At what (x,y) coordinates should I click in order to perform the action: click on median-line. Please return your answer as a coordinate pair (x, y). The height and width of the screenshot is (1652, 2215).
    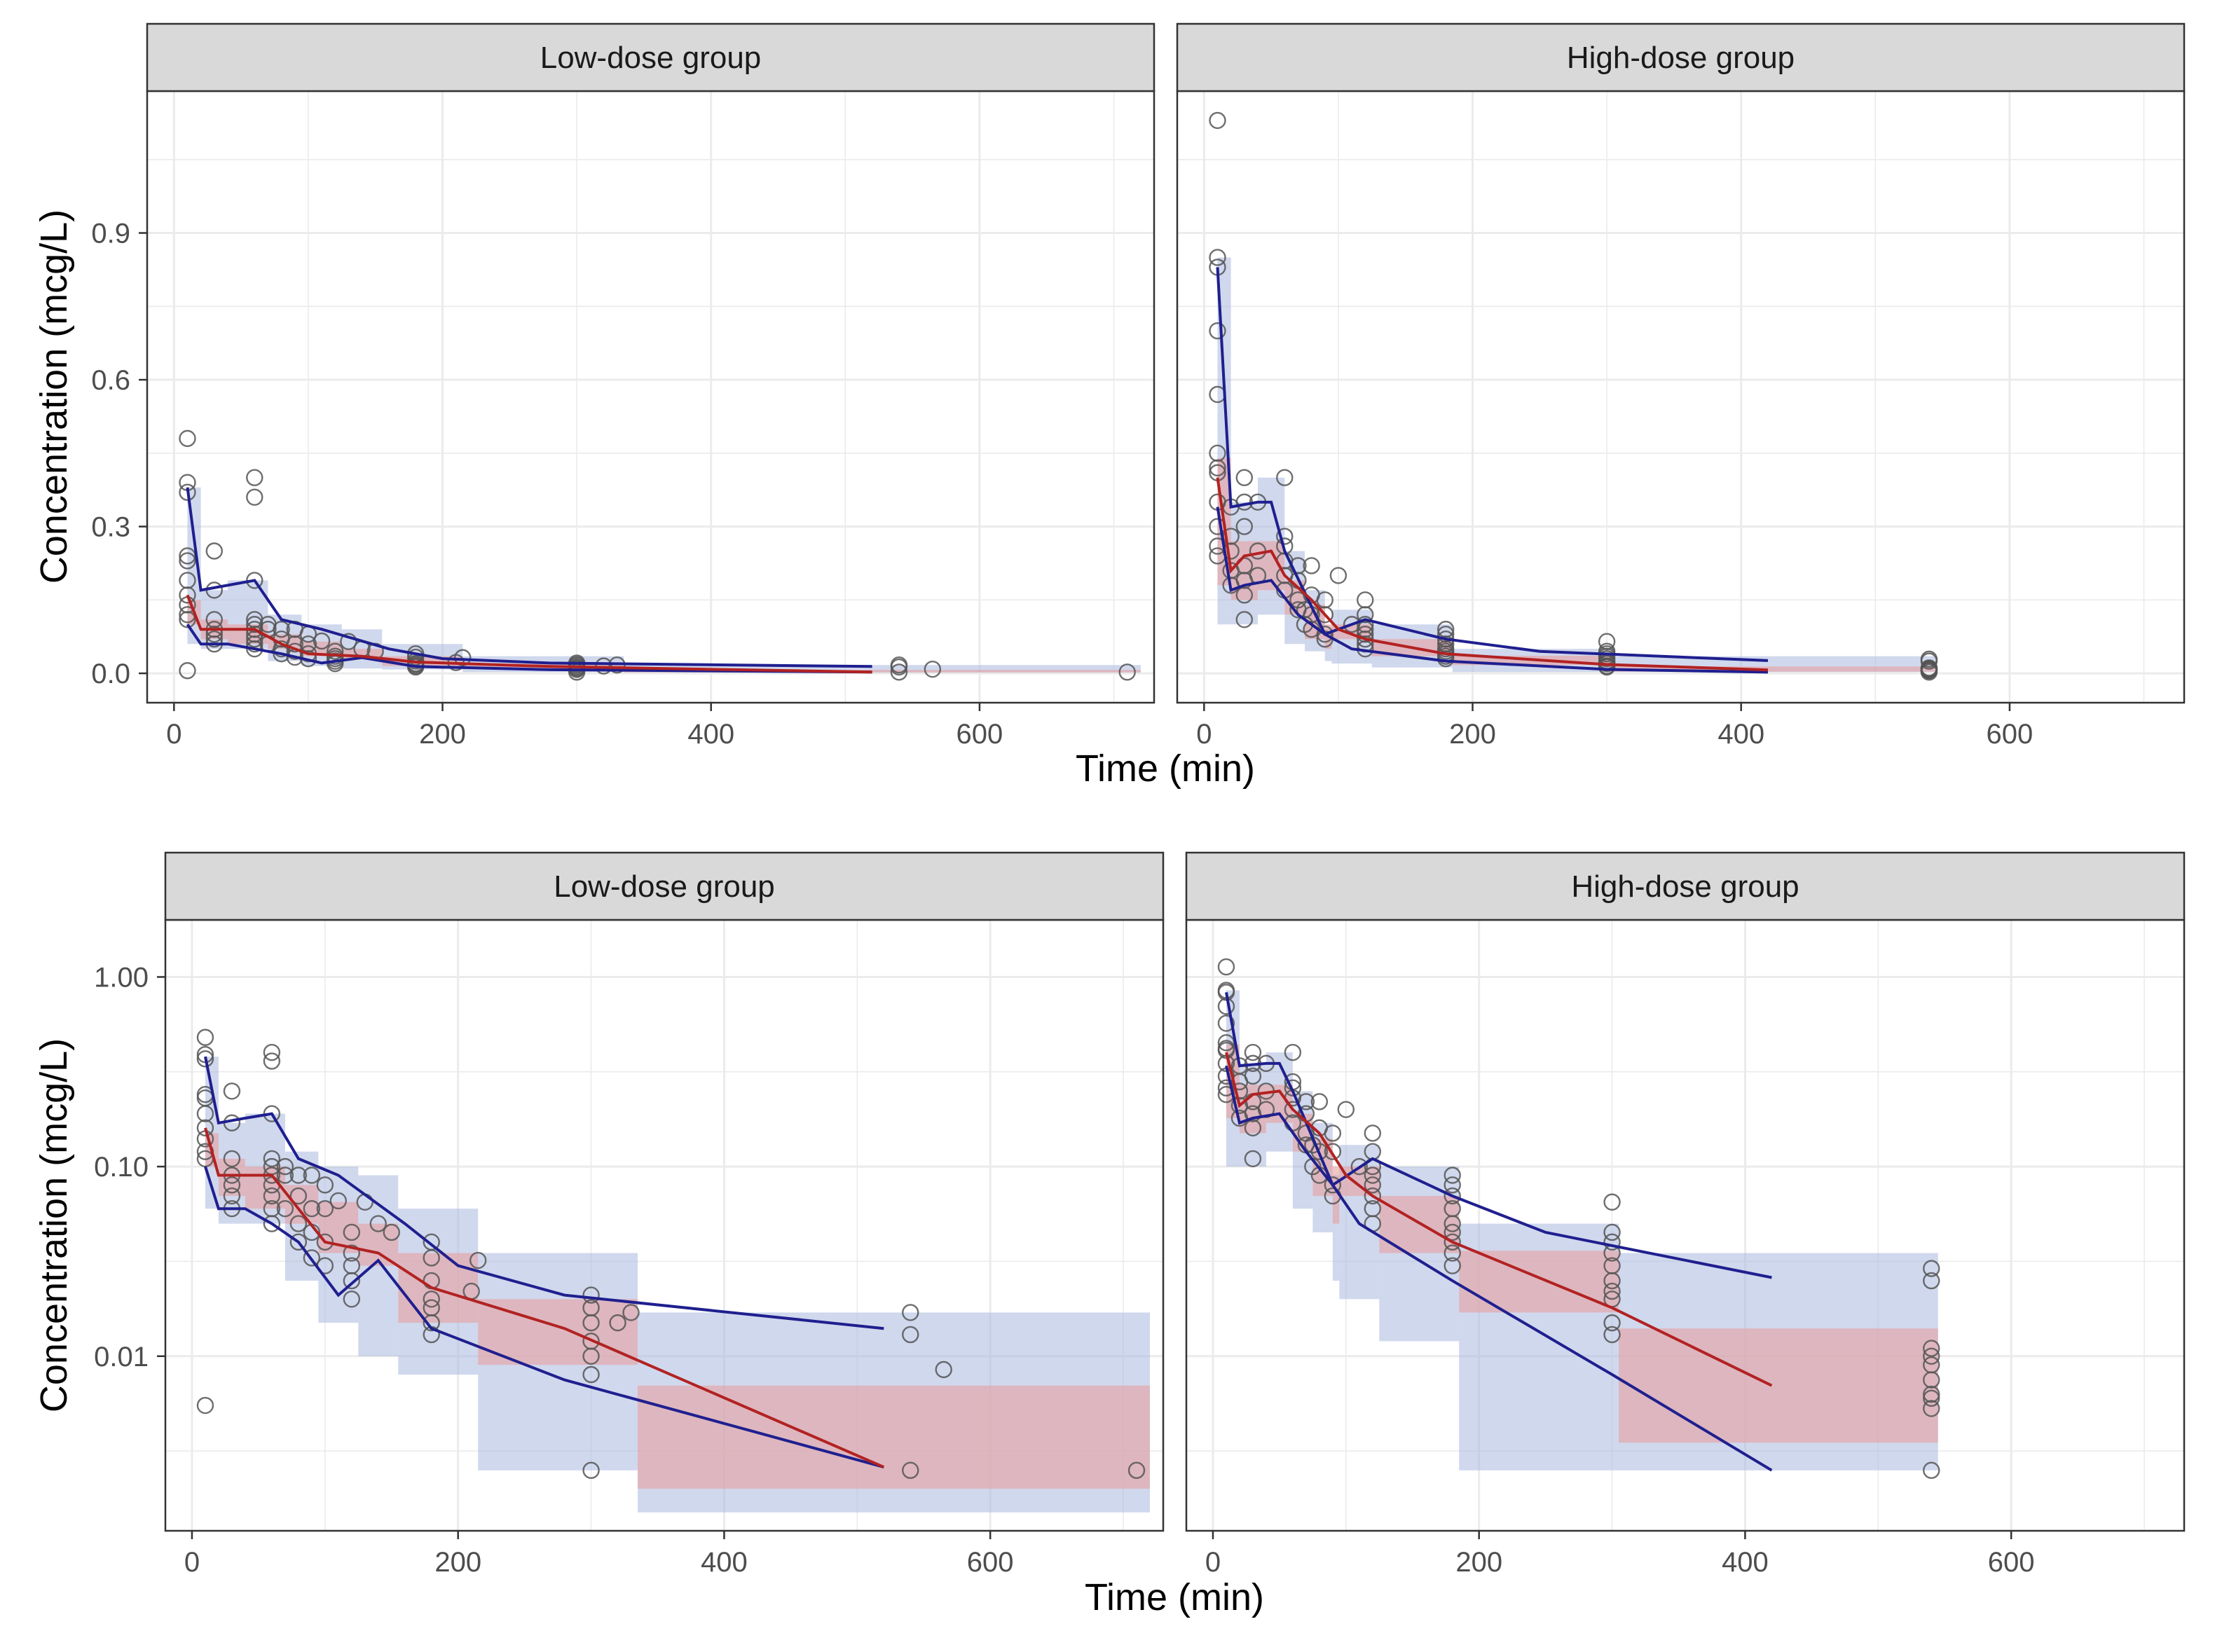
    Looking at the image, I should click on (529, 634).